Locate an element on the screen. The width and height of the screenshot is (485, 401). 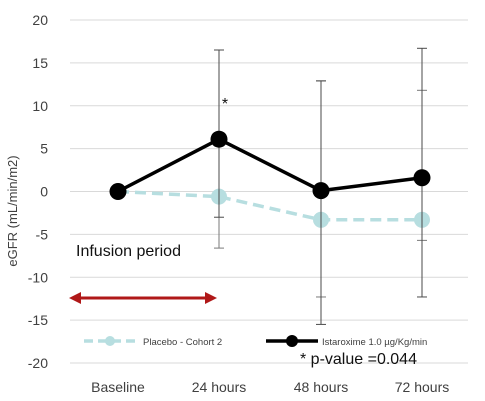
x-tick-label: 72 hours is located at coordinates (422, 387).